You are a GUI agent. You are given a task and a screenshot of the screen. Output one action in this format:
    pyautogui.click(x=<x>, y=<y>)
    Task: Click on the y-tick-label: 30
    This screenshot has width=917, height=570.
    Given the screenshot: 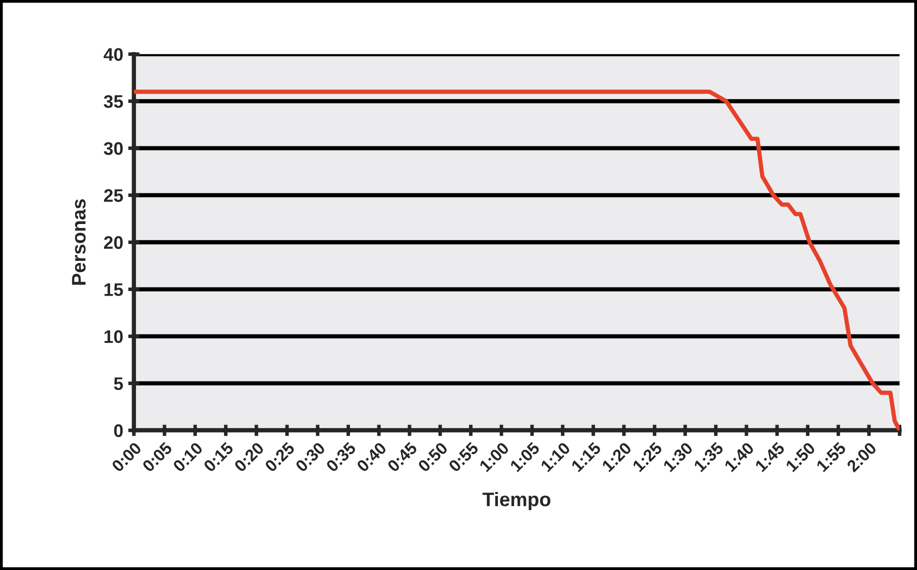 What is the action you would take?
    pyautogui.click(x=113, y=148)
    